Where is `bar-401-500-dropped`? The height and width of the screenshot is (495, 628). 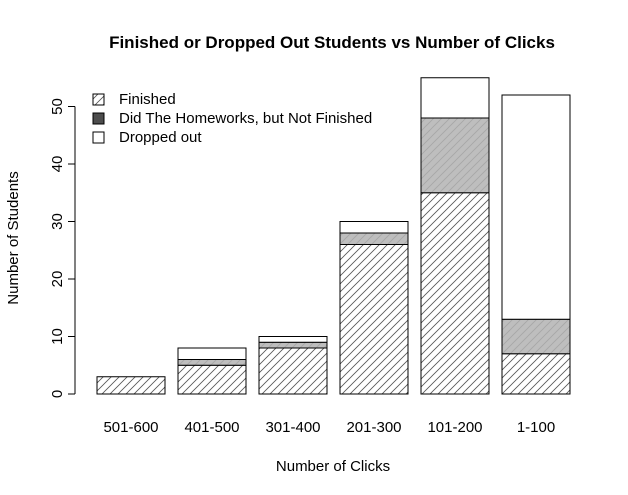 bar-401-500-dropped is located at coordinates (212, 353).